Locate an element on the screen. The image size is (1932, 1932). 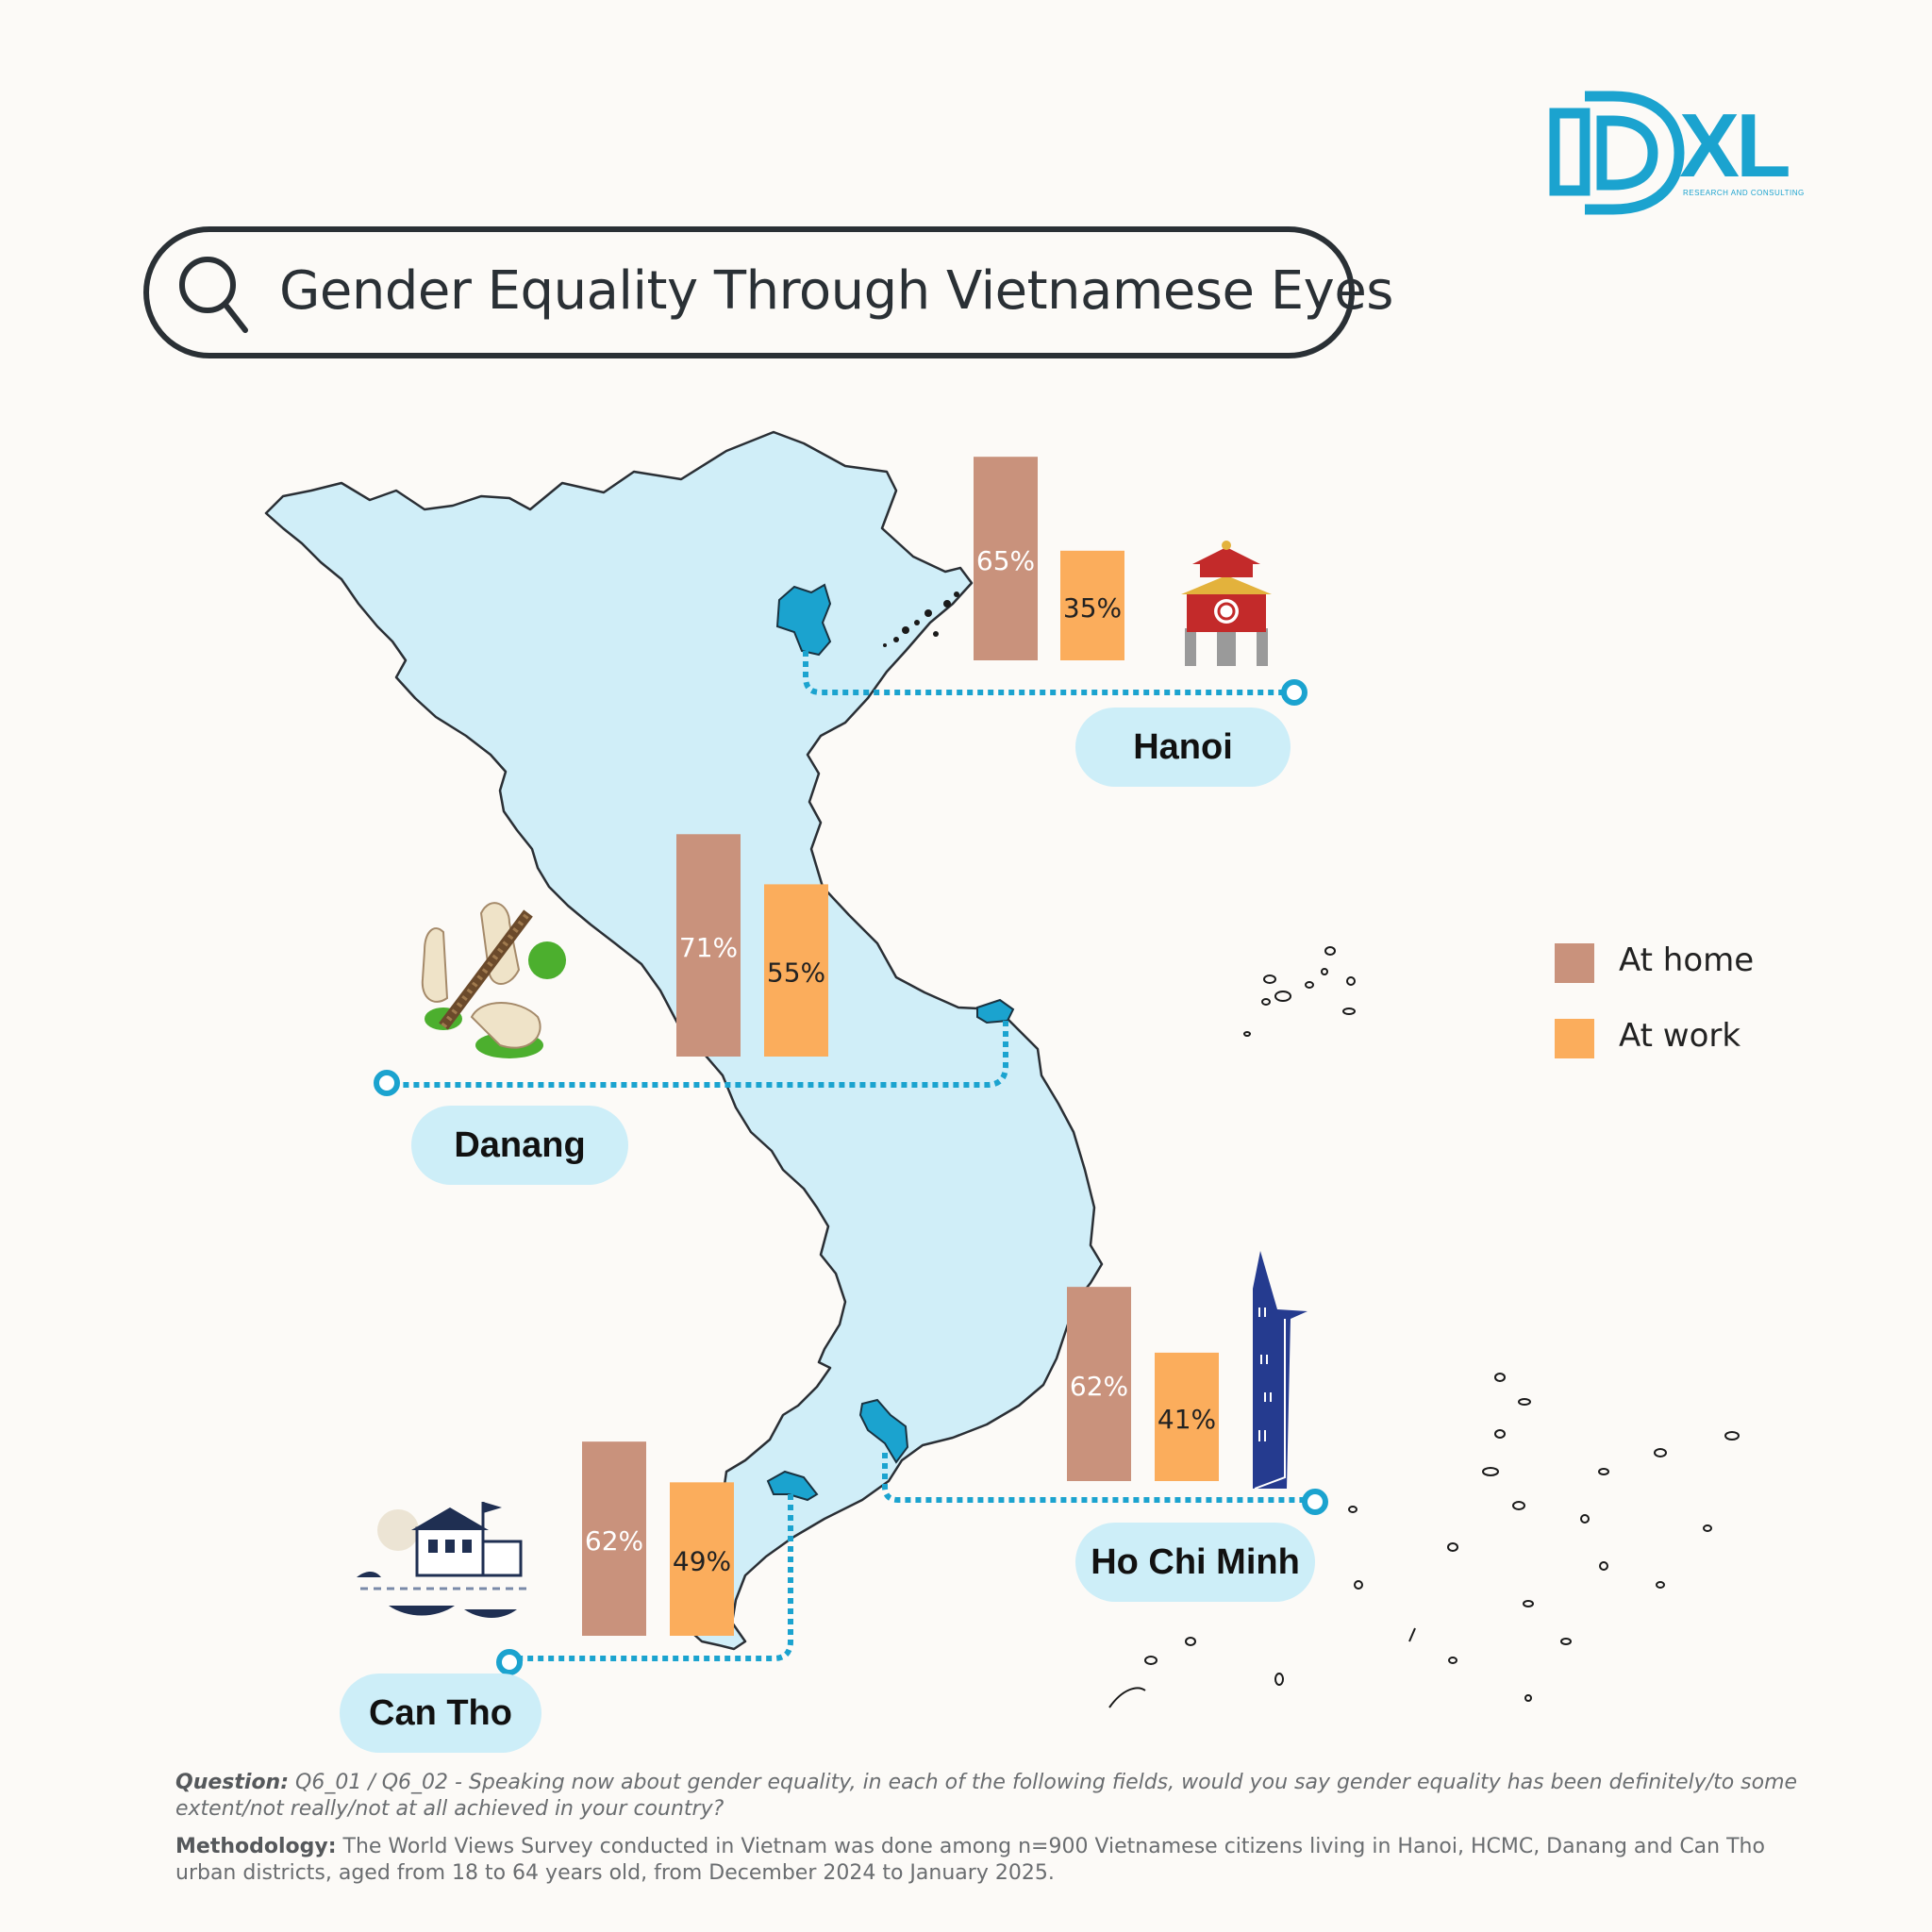
connector-ho-chi-minh is located at coordinates (1098, 1478).